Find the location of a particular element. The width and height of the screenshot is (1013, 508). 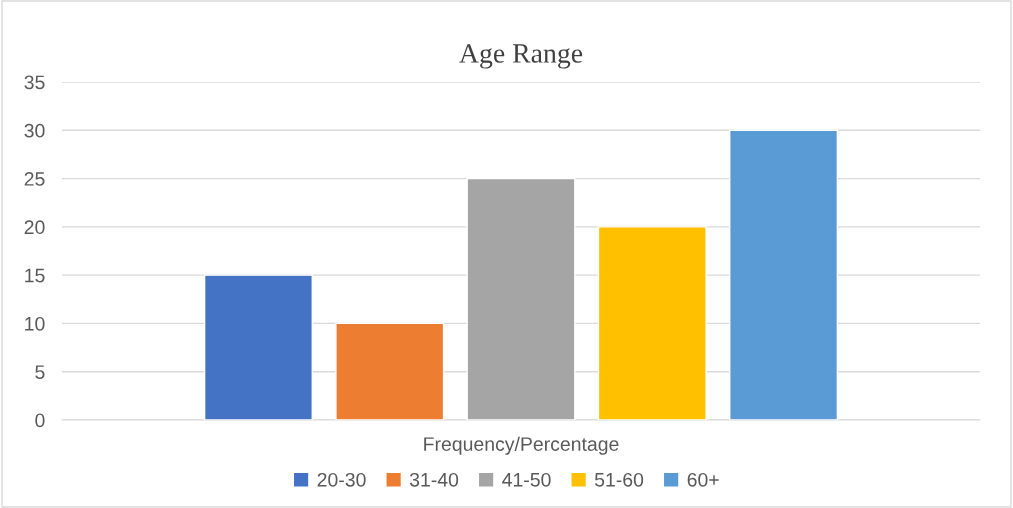

legend-label: 51-60 is located at coordinates (619, 479).